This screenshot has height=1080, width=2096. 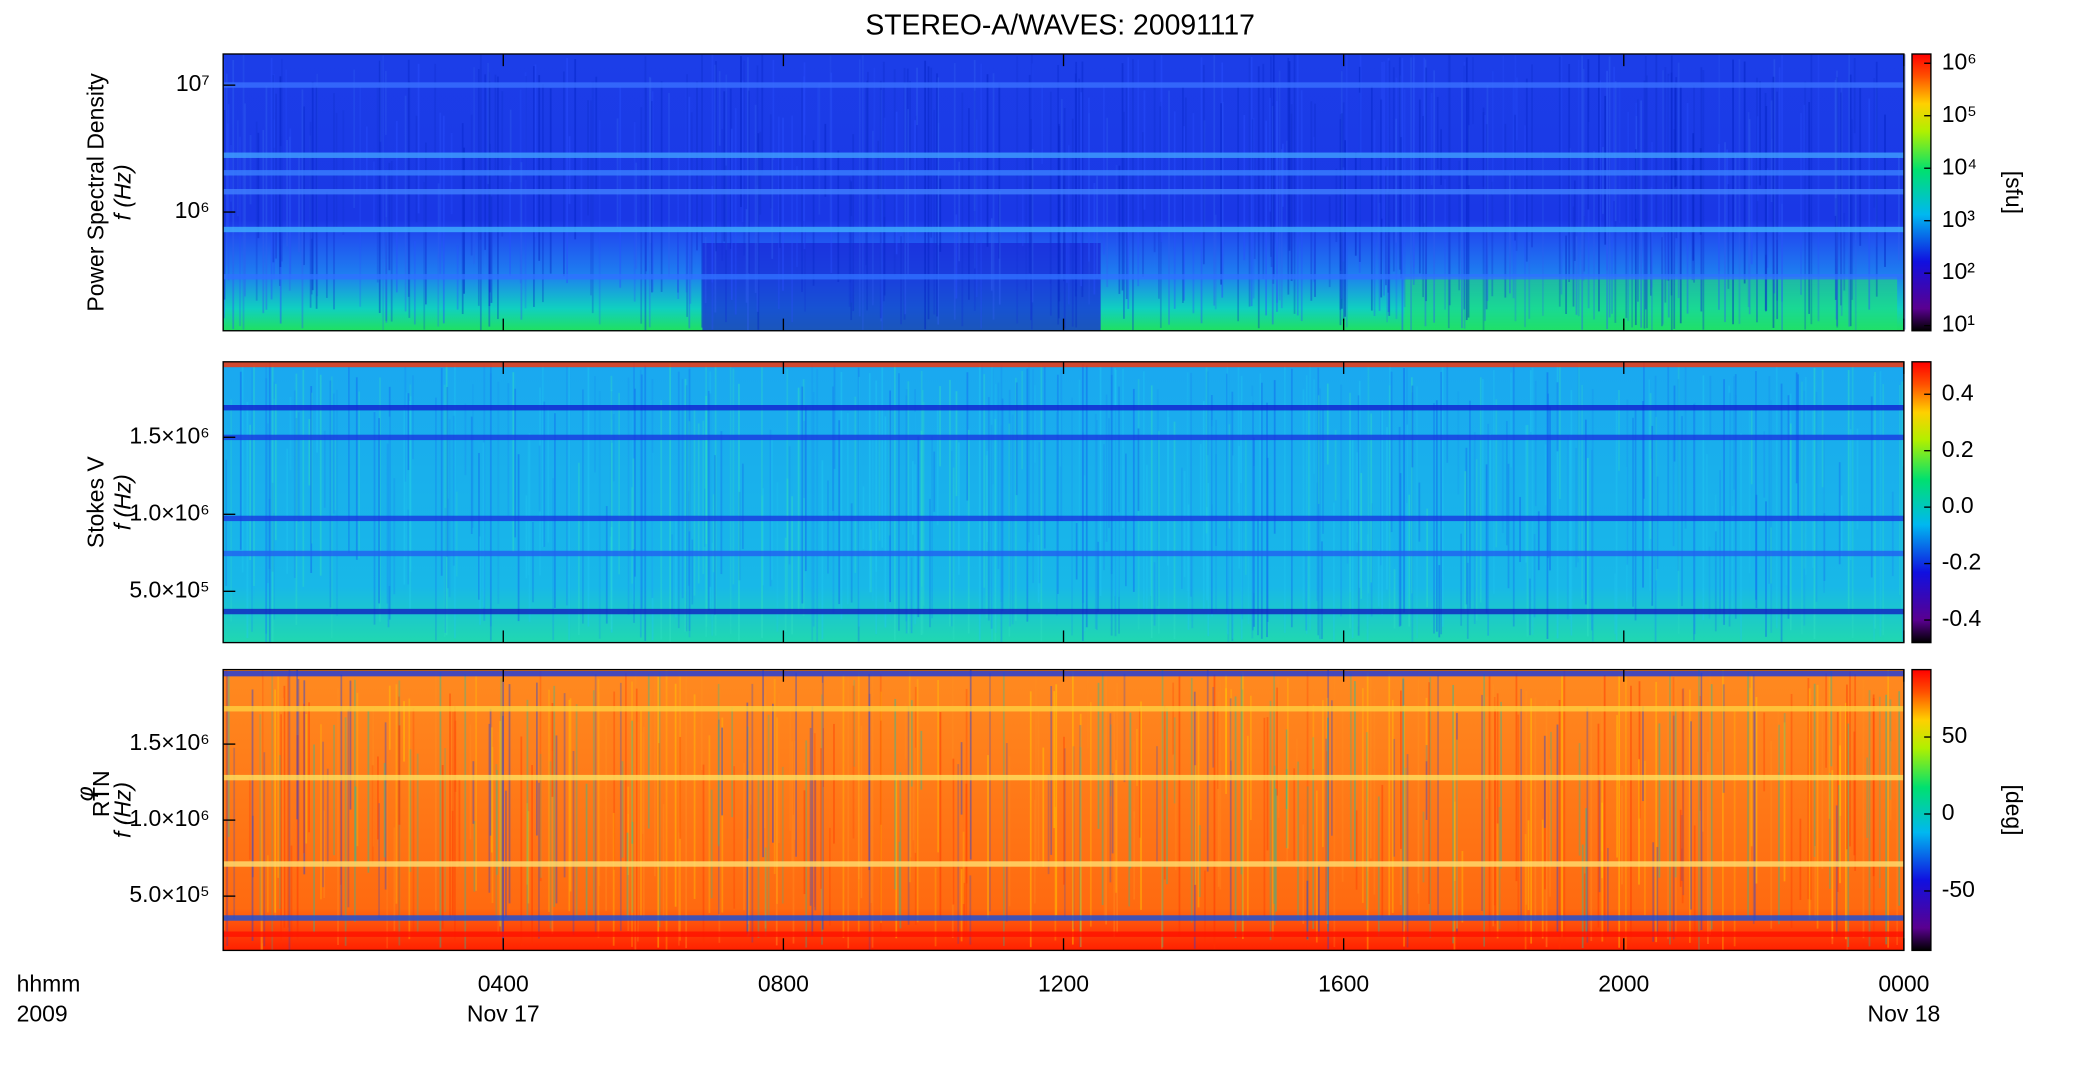 I want to click on y-tick-label: 1.0×10⁶, so click(x=169, y=512).